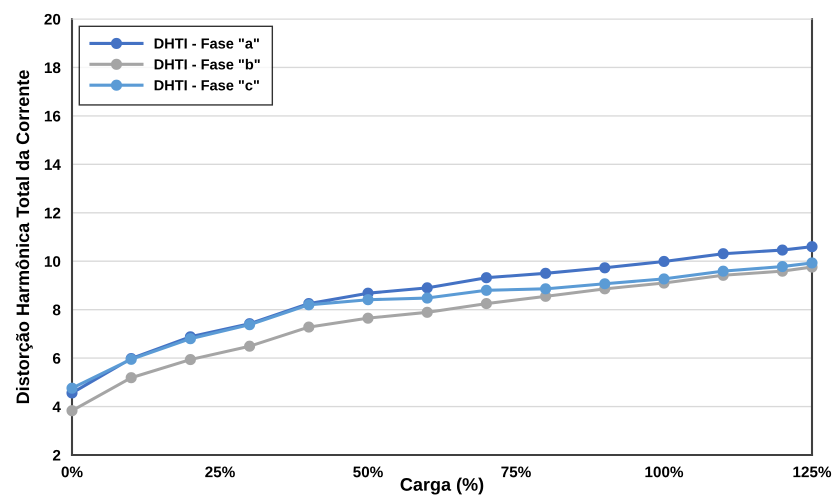  I want to click on y-tick-label: 20, so click(52, 19).